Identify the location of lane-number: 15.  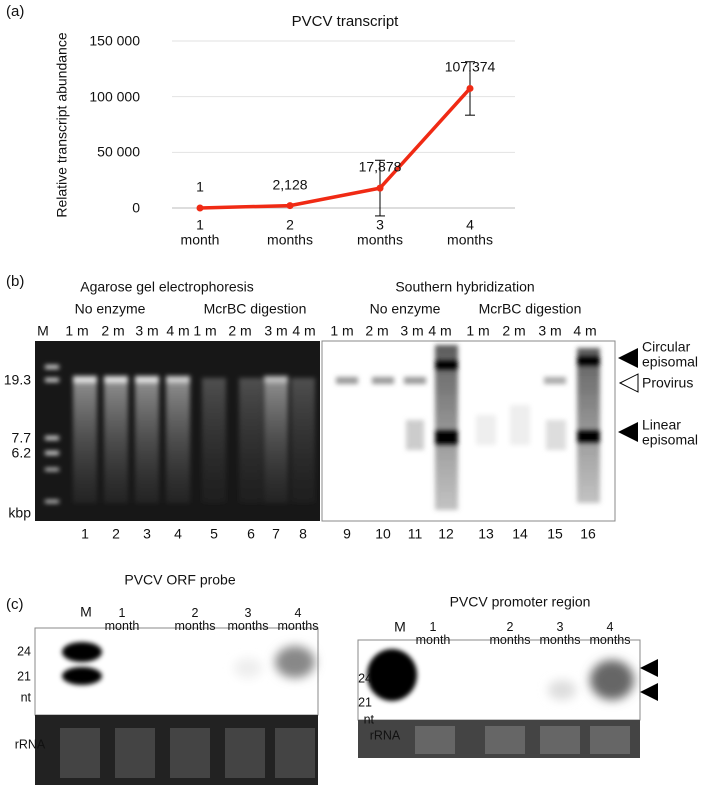
(555, 533).